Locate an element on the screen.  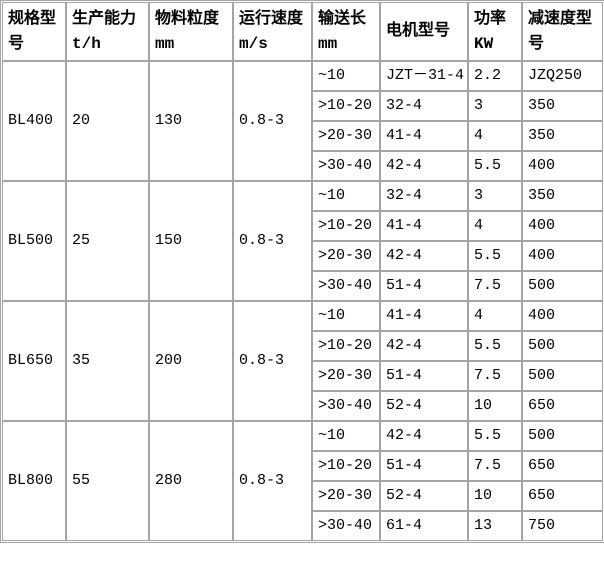
table-row: >10-20 32-4 3 350 is located at coordinates (302, 106).